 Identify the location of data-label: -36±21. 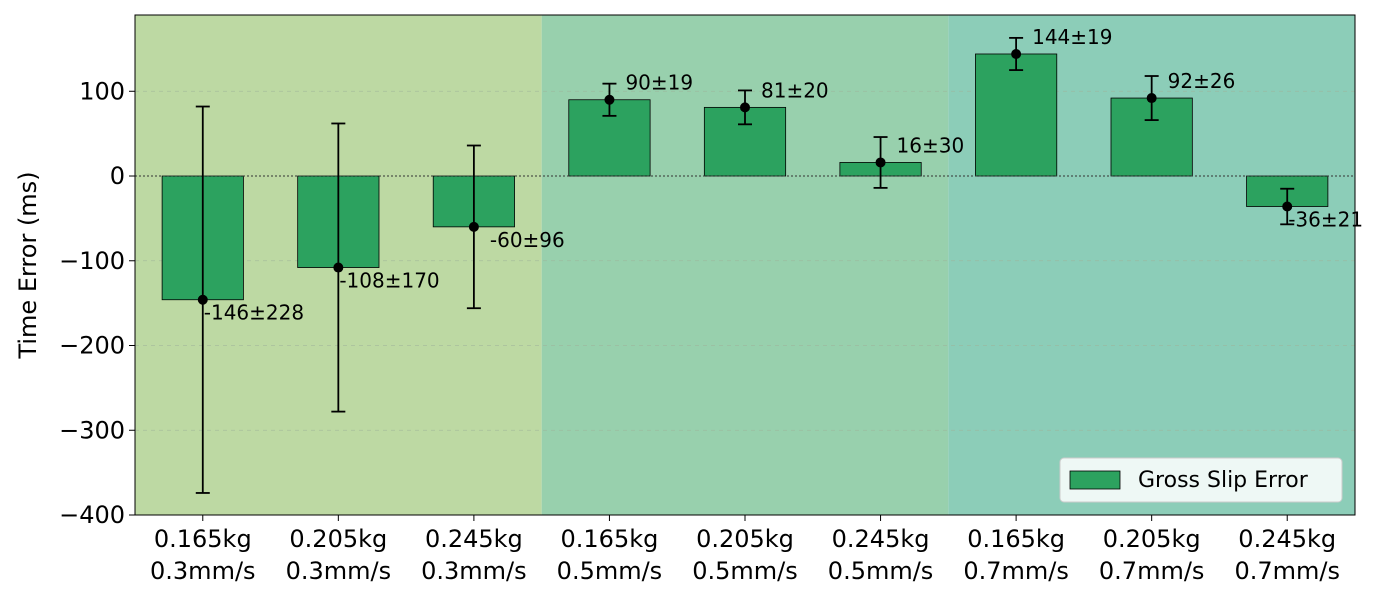
(1325, 220).